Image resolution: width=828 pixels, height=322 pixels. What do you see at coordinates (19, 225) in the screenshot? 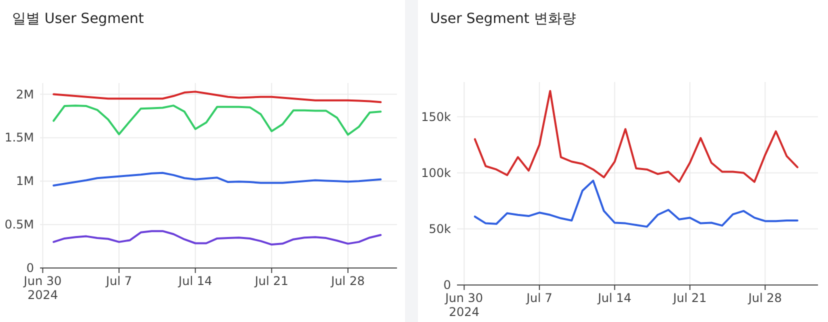
I see `y-tick-label: 0.5M` at bounding box center [19, 225].